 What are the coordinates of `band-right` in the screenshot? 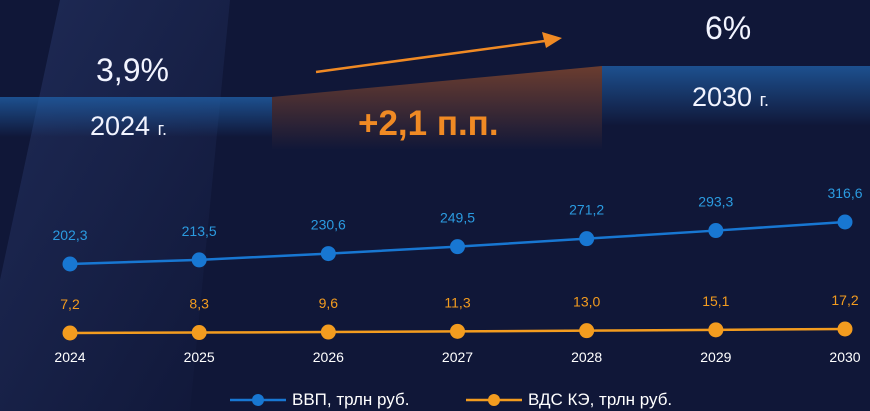 It's located at (736, 96).